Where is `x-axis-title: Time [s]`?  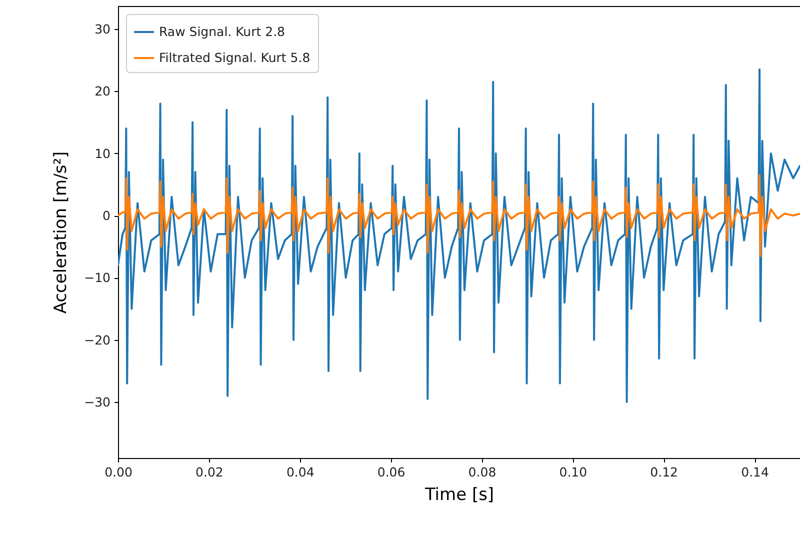 x-axis-title: Time [s] is located at coordinates (459, 495).